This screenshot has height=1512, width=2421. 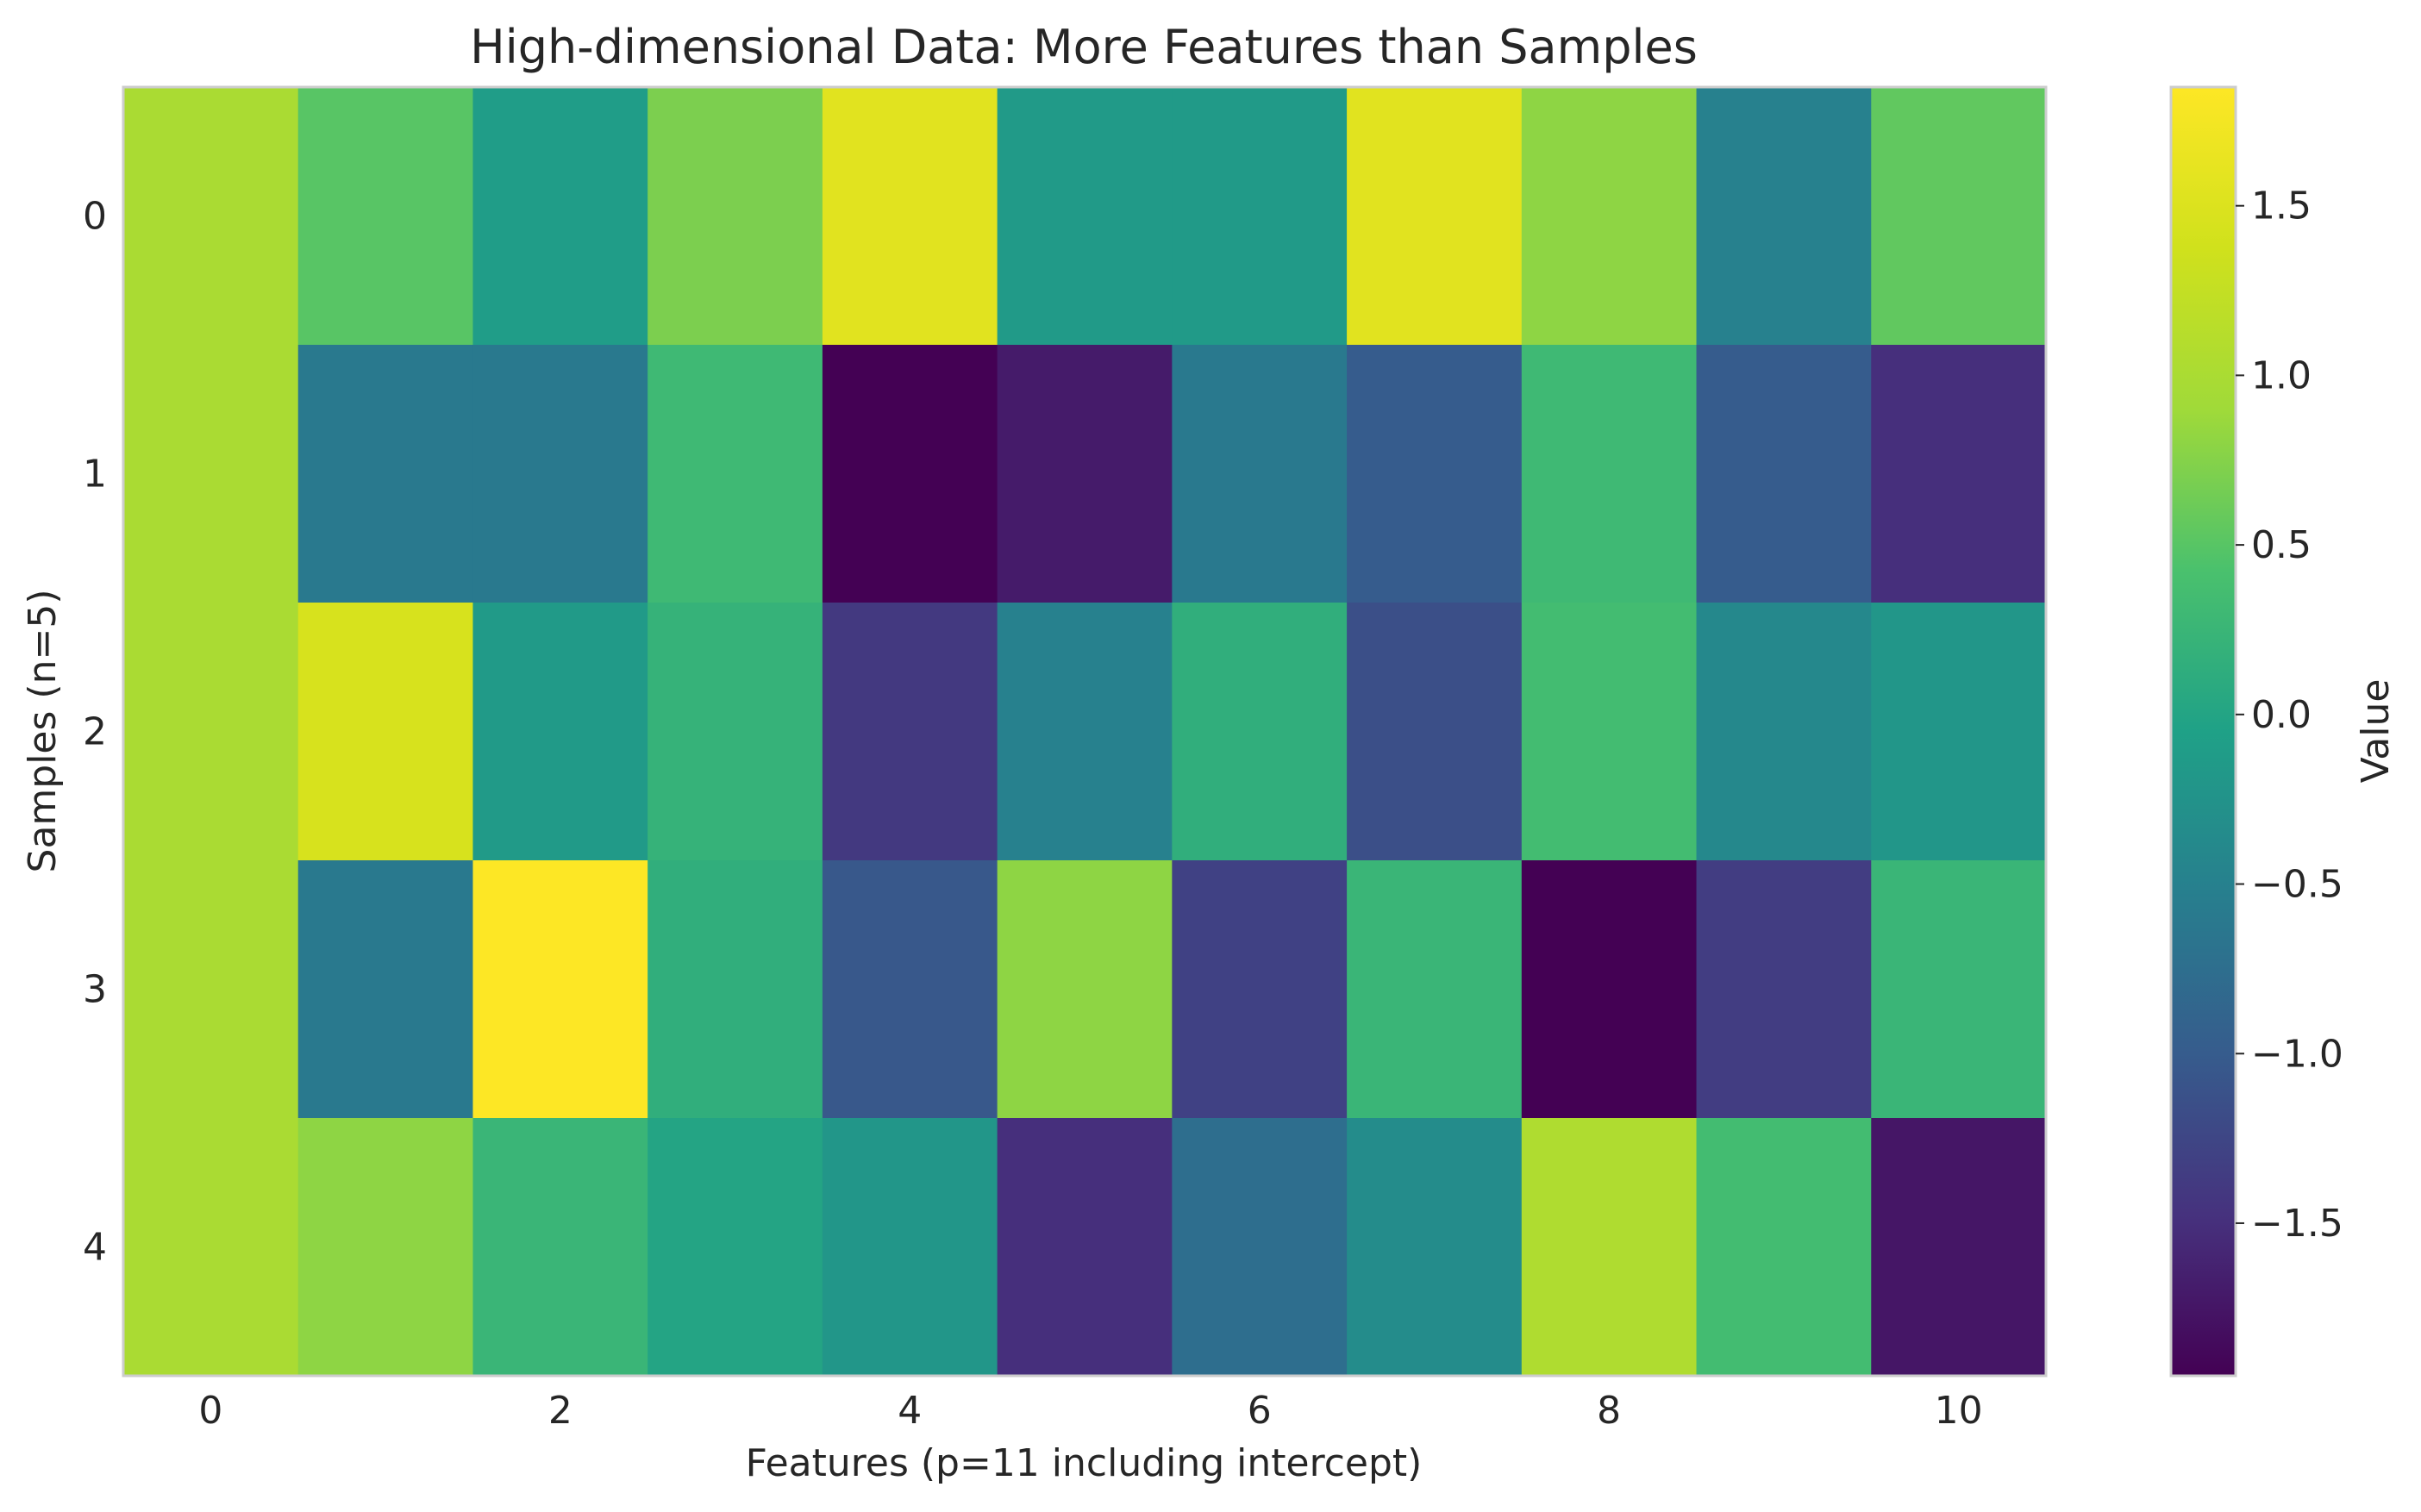 What do you see at coordinates (2281, 206) in the screenshot?
I see `colorbar-tick-label: 1.5` at bounding box center [2281, 206].